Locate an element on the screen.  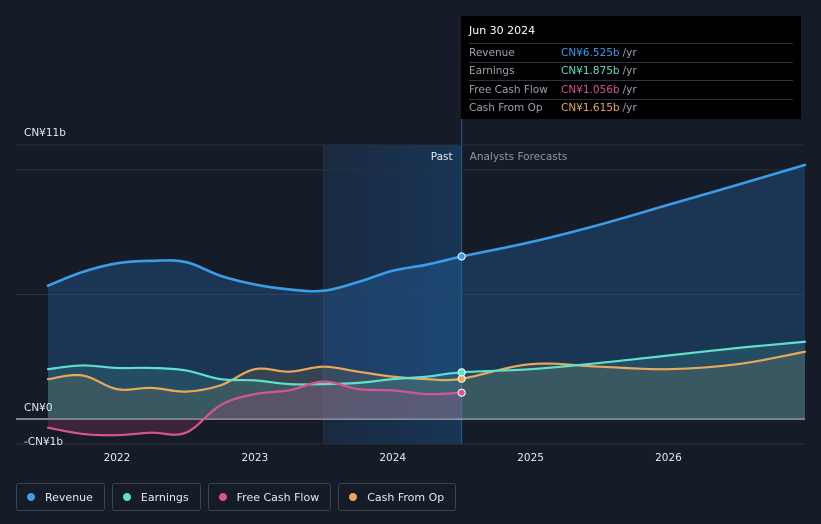
tooltip-row-cash-from-op: Cash From Op CN¥1.615b /yr is located at coordinates (631, 109).